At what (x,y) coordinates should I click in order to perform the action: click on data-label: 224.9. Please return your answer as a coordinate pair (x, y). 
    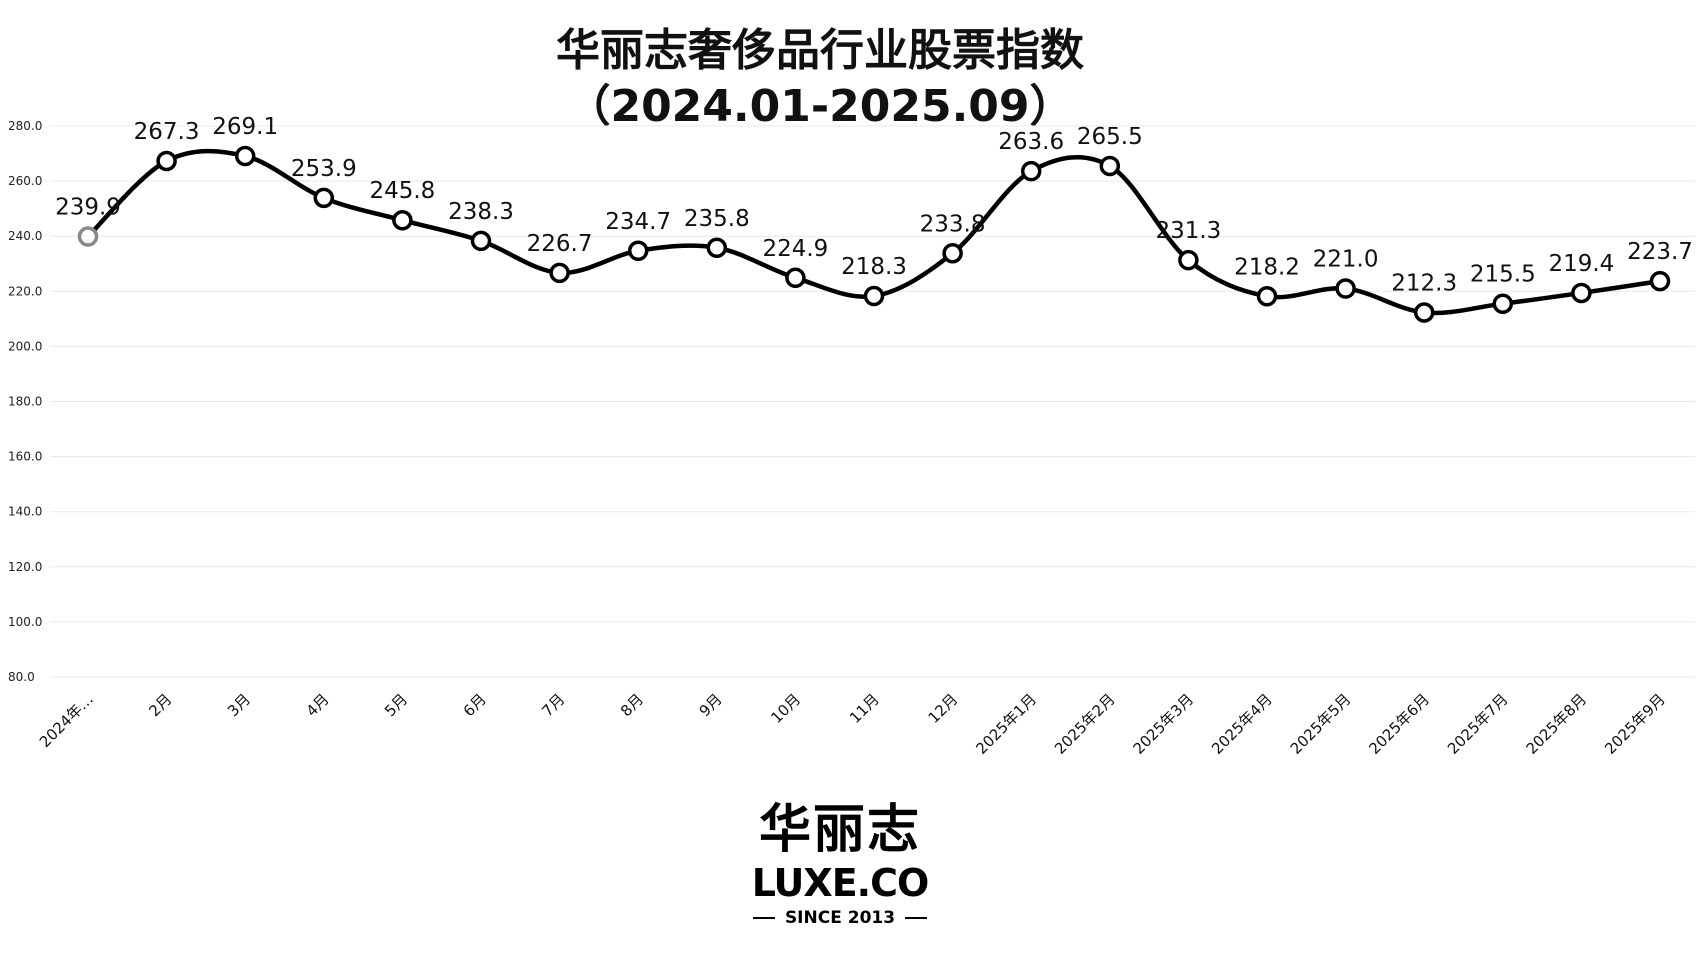
    Looking at the image, I should click on (795, 249).